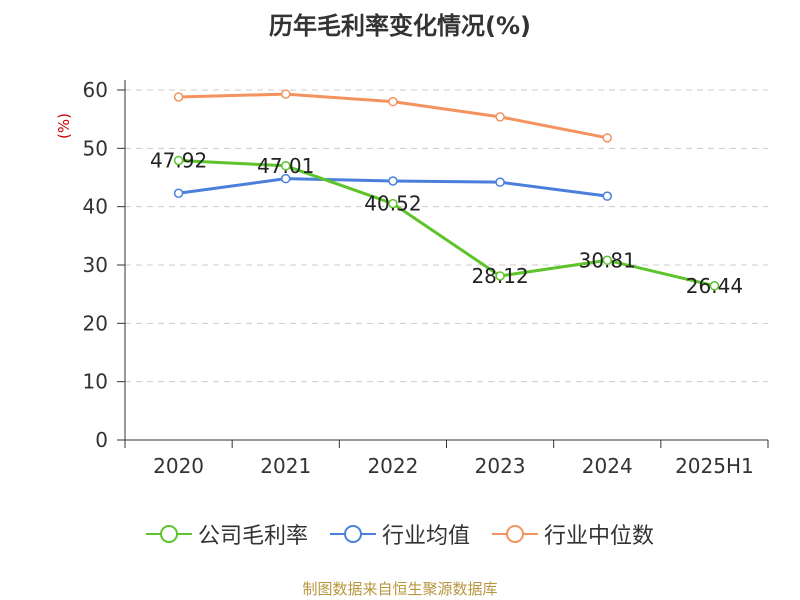 Image resolution: width=800 pixels, height=600 pixels. I want to click on x-tick-label: 2020, so click(178, 466).